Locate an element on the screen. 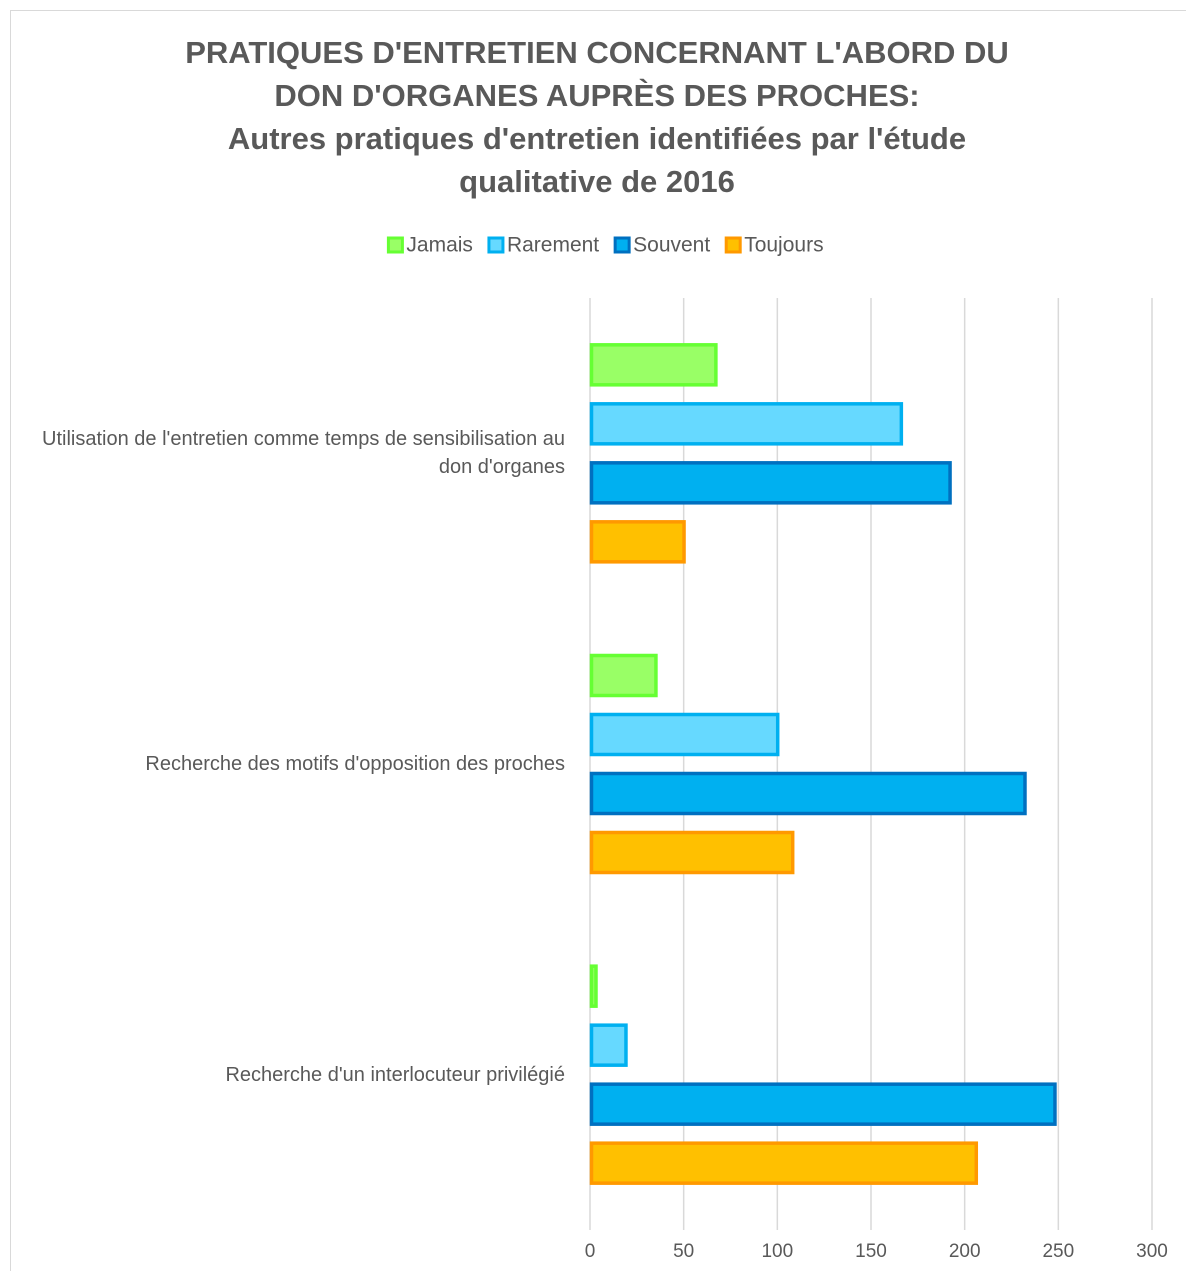  legend-label: Rarement is located at coordinates (553, 245).